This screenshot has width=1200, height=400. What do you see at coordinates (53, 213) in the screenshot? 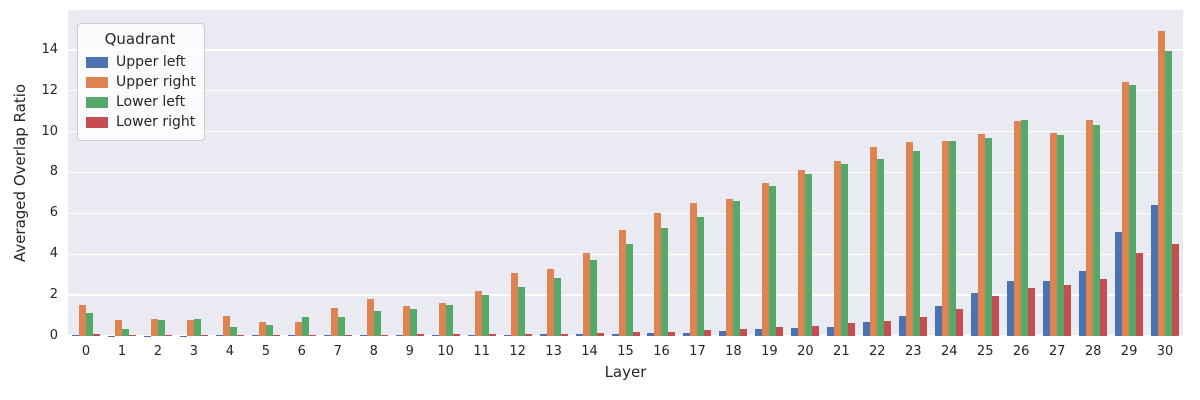
I see `y-tick-label: 6` at bounding box center [53, 213].